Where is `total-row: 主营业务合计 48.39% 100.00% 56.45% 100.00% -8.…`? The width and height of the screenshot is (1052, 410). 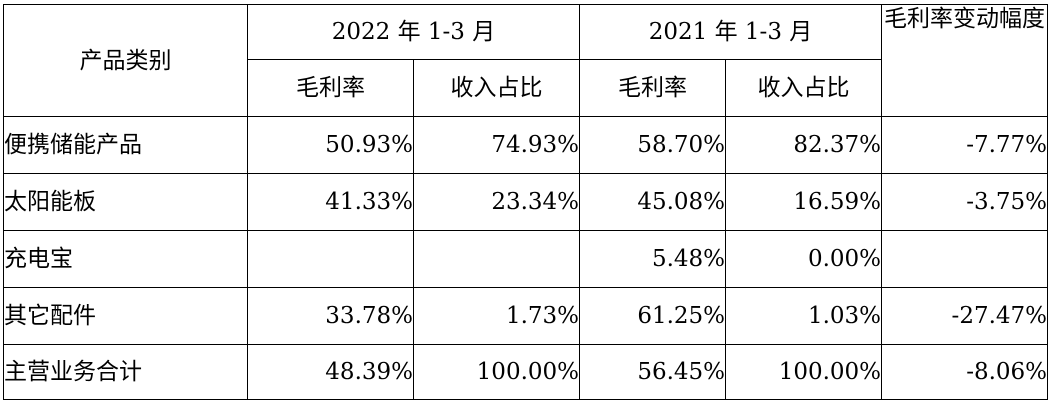
total-row: 主营业务合计 48.39% 100.00% 56.45% 100.00% -8.… is located at coordinates (526, 372).